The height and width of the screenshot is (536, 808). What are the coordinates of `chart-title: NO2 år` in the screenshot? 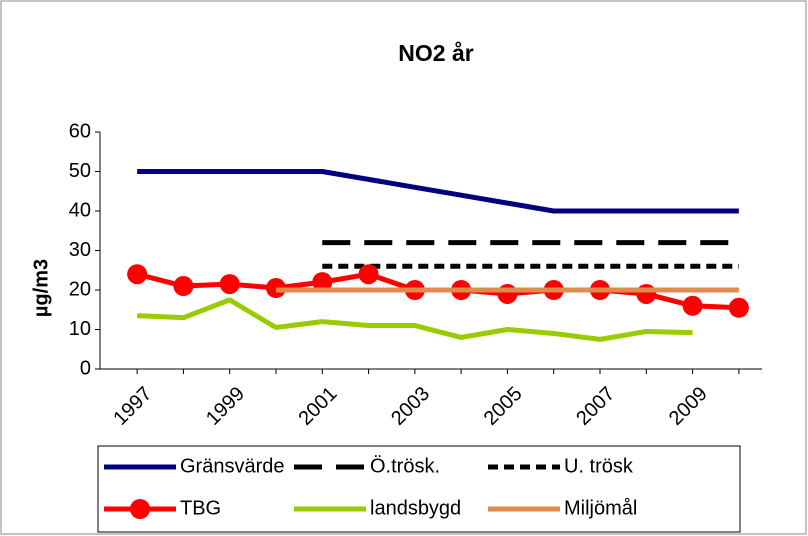 It's located at (435, 53).